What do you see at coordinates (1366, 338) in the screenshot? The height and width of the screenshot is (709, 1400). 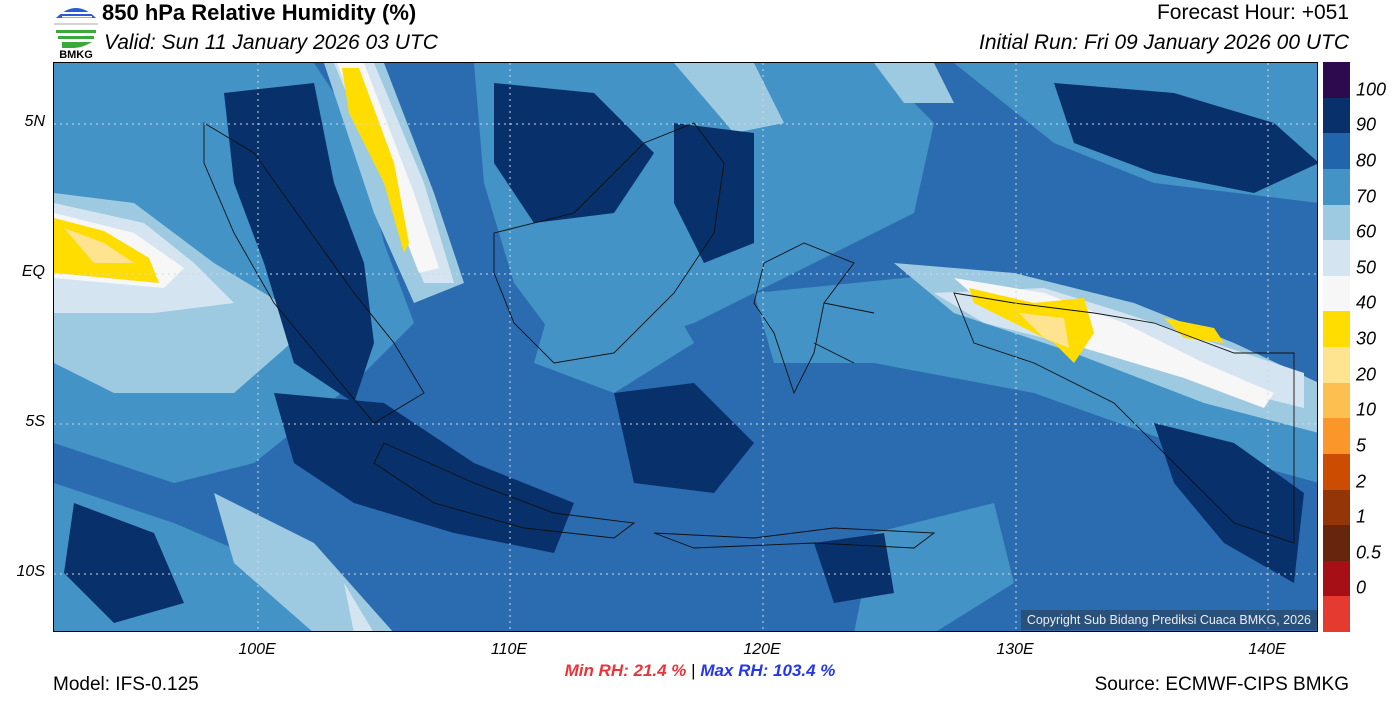 I see `colorbar-label: 30` at bounding box center [1366, 338].